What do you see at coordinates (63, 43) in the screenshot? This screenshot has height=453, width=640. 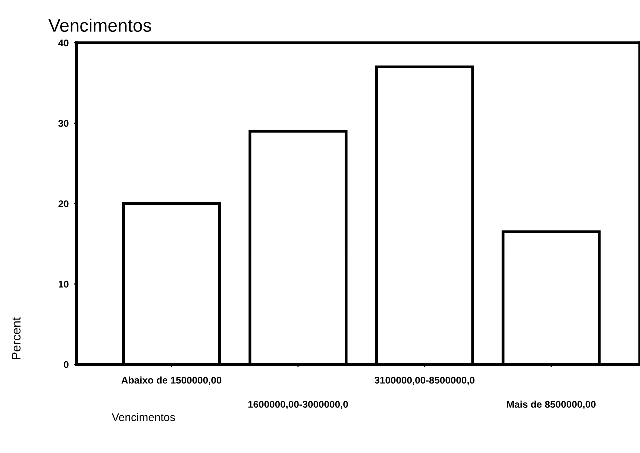 I see `y-tick-label: 40` at bounding box center [63, 43].